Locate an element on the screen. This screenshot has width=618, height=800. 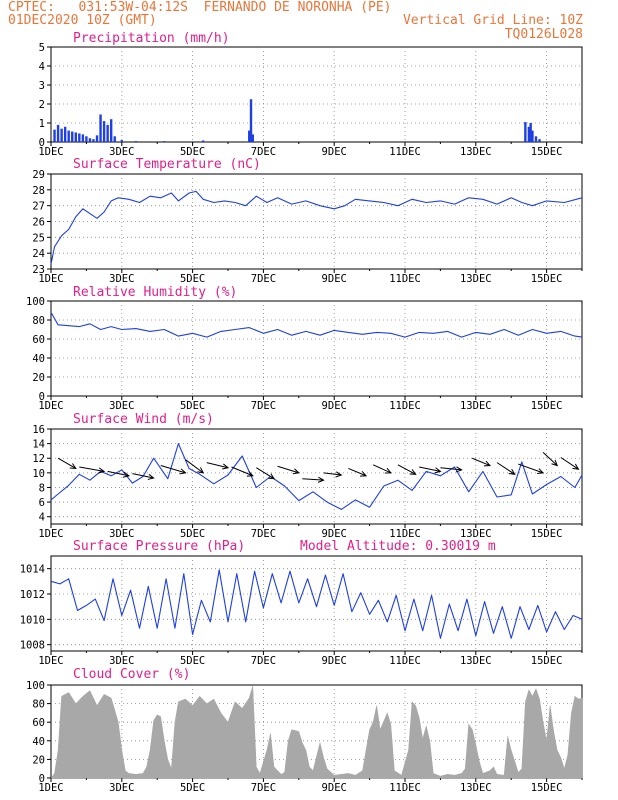
relative-humidity-xtick-label: 9DEC is located at coordinates (334, 406).